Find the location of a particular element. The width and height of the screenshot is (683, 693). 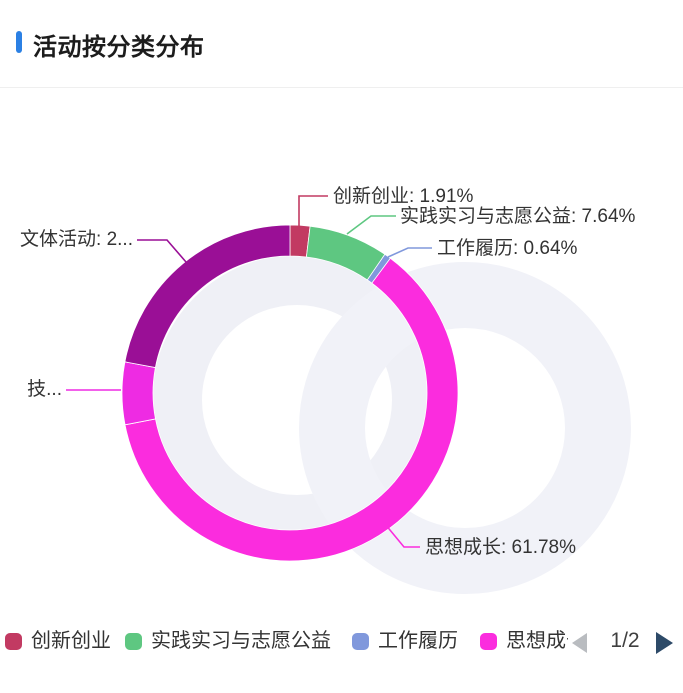

legend-item-ideology: 思想成长 is located at coordinates (524, 641).